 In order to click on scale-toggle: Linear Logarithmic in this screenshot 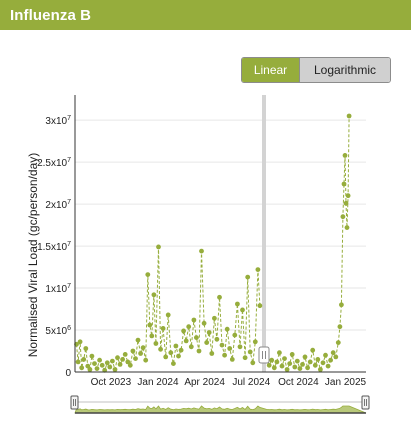, I will do `click(316, 70)`.